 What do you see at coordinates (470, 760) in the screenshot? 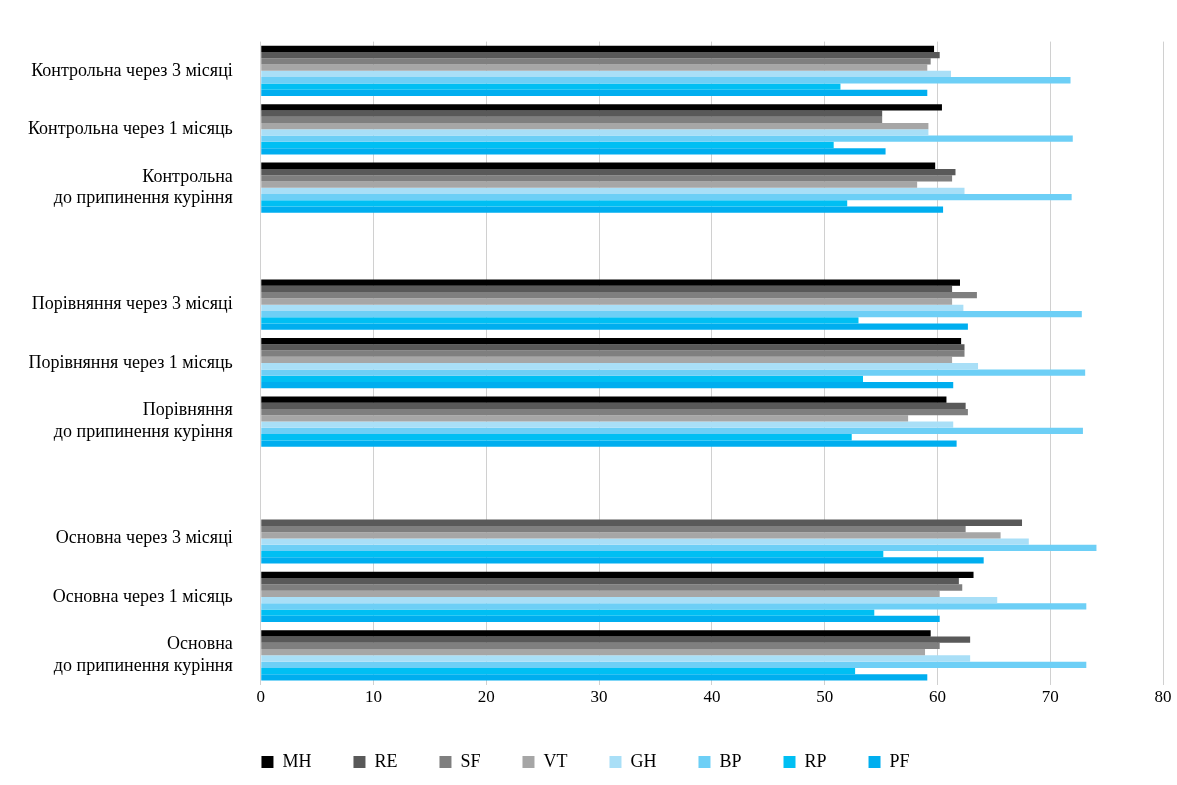
I see `legend-label: SF` at bounding box center [470, 760].